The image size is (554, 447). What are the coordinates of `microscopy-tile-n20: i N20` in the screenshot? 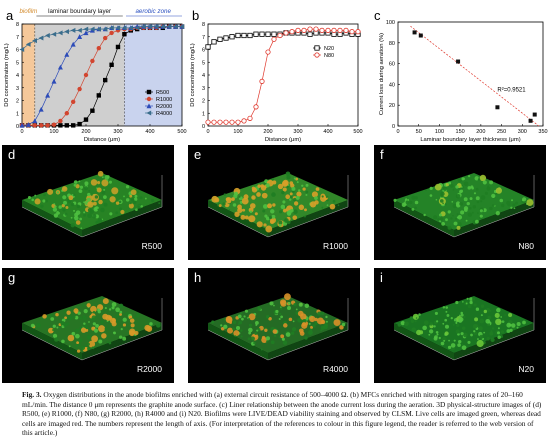 It's located at (460, 325).